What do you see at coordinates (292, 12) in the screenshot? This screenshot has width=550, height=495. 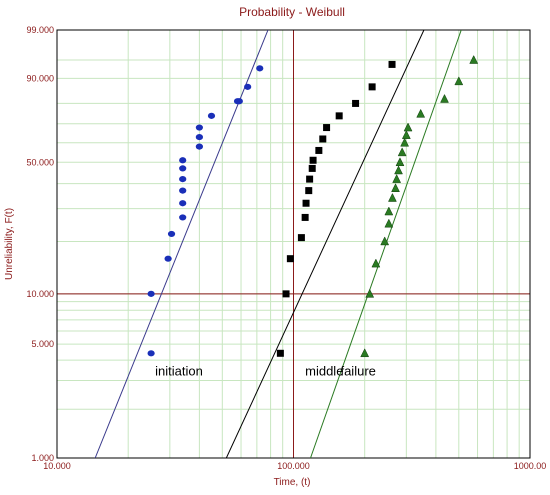 I see `chart-title: Probability - Weibull` at bounding box center [292, 12].